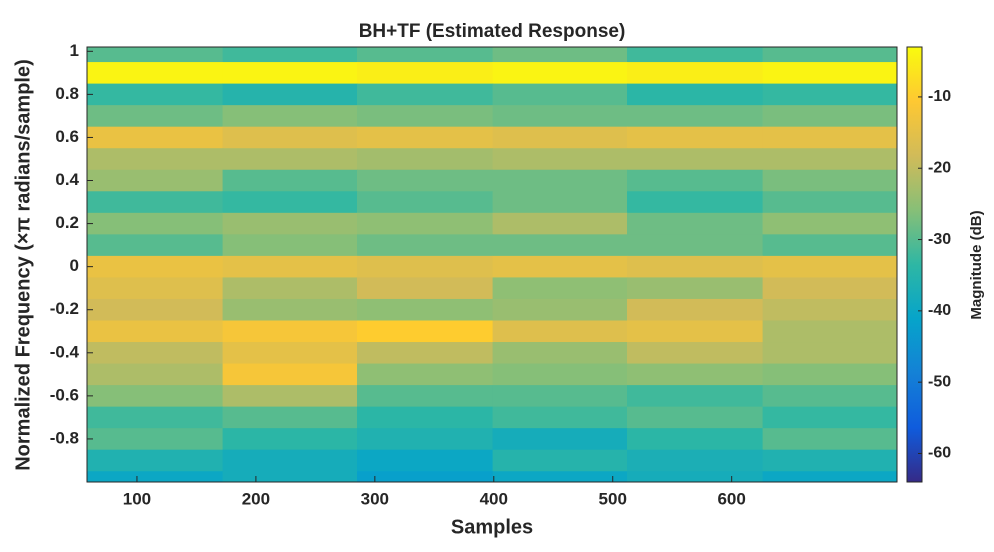 Image resolution: width=994 pixels, height=552 pixels. I want to click on y-tick-label: 0.2, so click(67, 222).